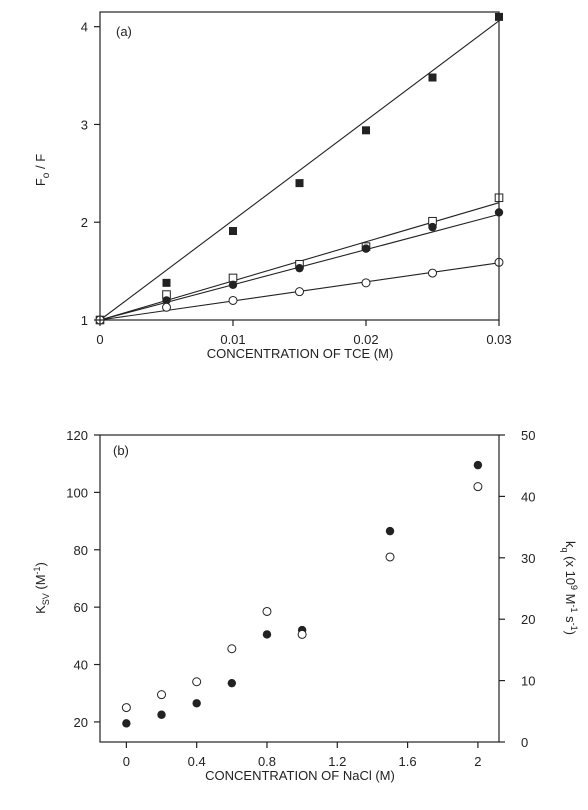  What do you see at coordinates (528, 681) in the screenshot?
I see `panel-b-y2-tick-label: 10` at bounding box center [528, 681].